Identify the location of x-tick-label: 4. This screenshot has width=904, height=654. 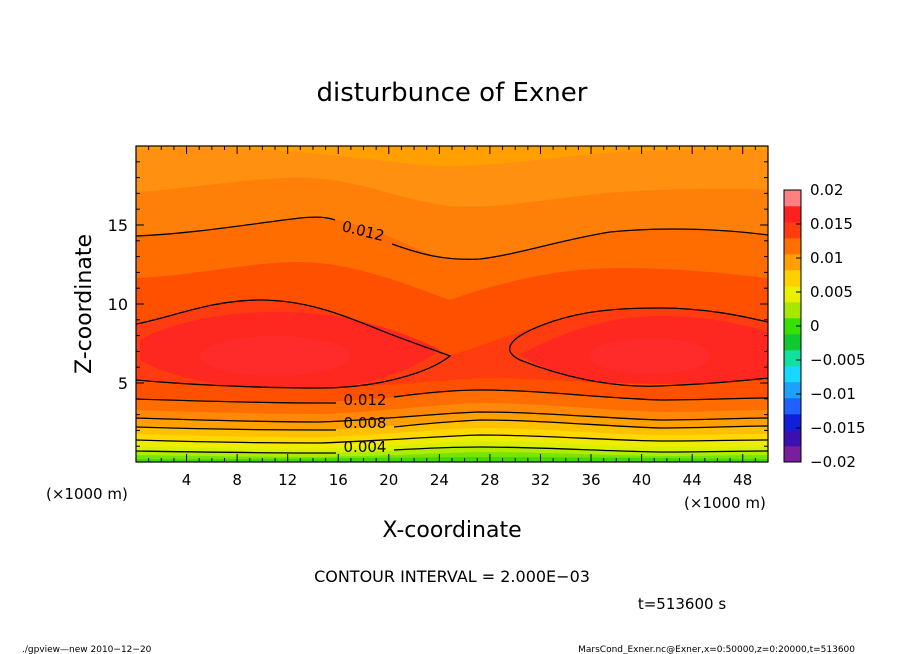
(187, 480).